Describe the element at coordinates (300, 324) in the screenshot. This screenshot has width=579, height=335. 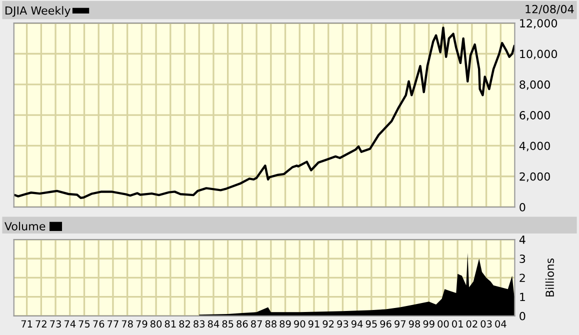
I see `x-tick-label: 90` at that location.